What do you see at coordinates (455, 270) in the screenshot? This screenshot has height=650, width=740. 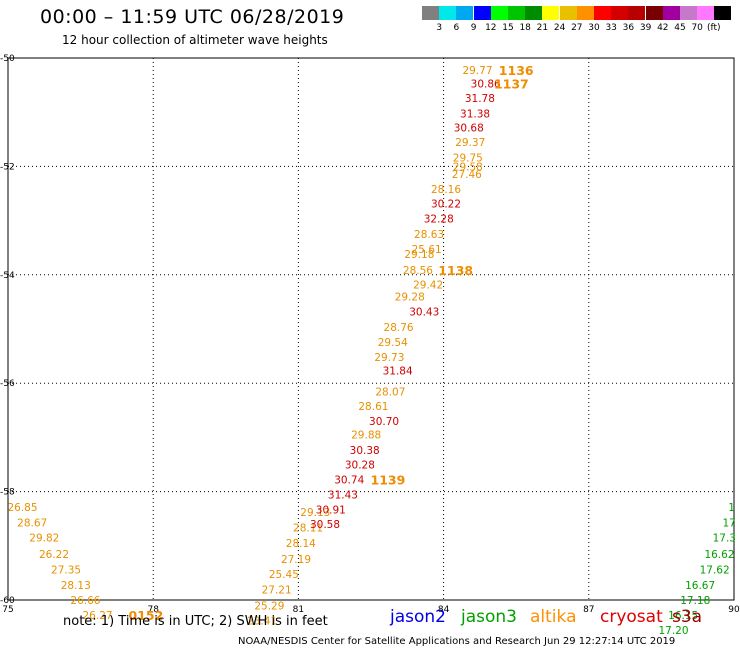 I see `time-label: 1138` at bounding box center [455, 270].